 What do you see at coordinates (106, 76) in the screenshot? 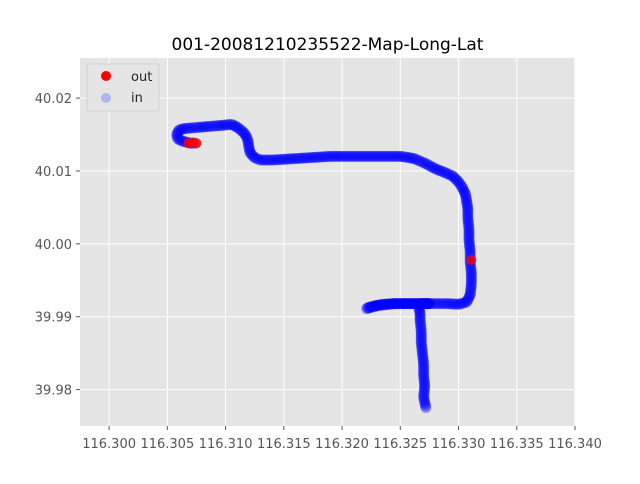
I see `legend-out-marker` at bounding box center [106, 76].